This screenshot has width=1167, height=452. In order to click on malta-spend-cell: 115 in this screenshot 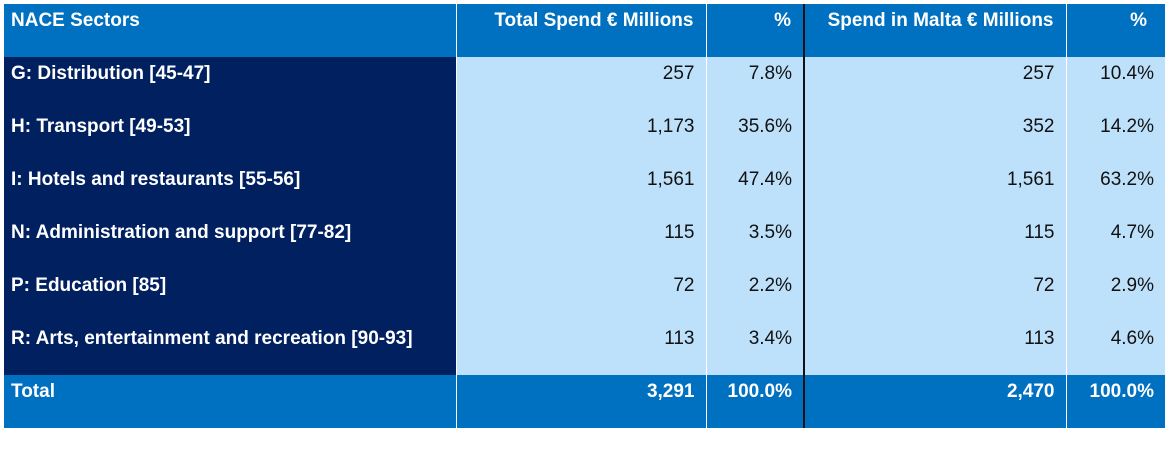, I will do `click(935, 242)`.